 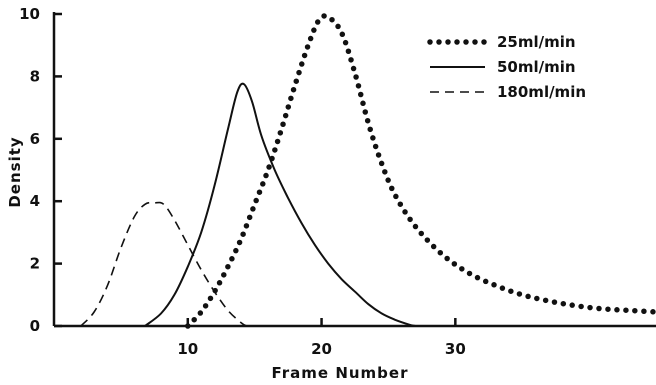 What do you see at coordinates (35, 201) in the screenshot?
I see `y-tick-label: 4` at bounding box center [35, 201].